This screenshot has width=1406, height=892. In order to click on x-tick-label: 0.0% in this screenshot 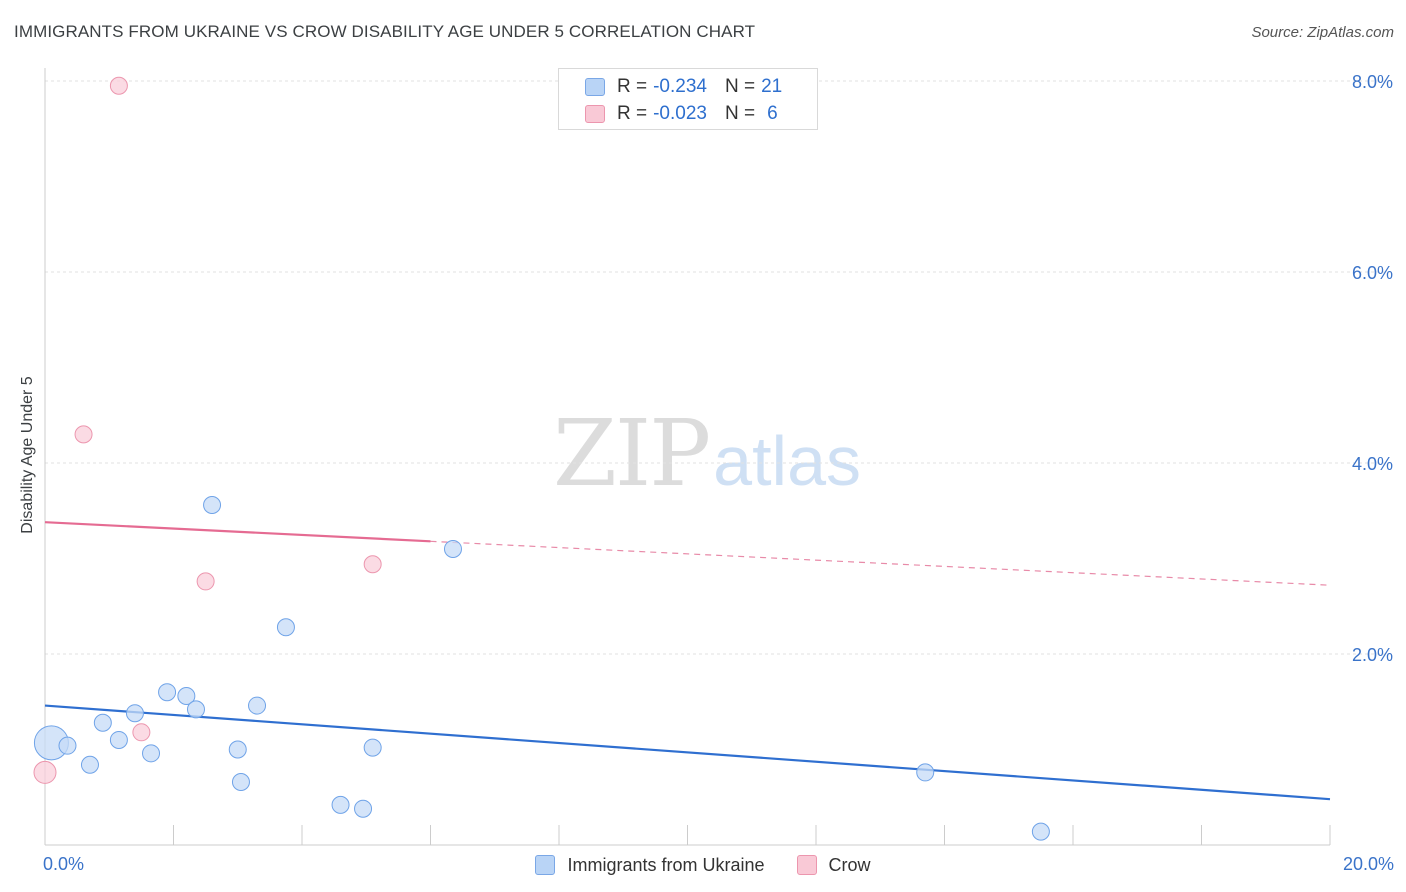, I will do `click(63, 864)`.